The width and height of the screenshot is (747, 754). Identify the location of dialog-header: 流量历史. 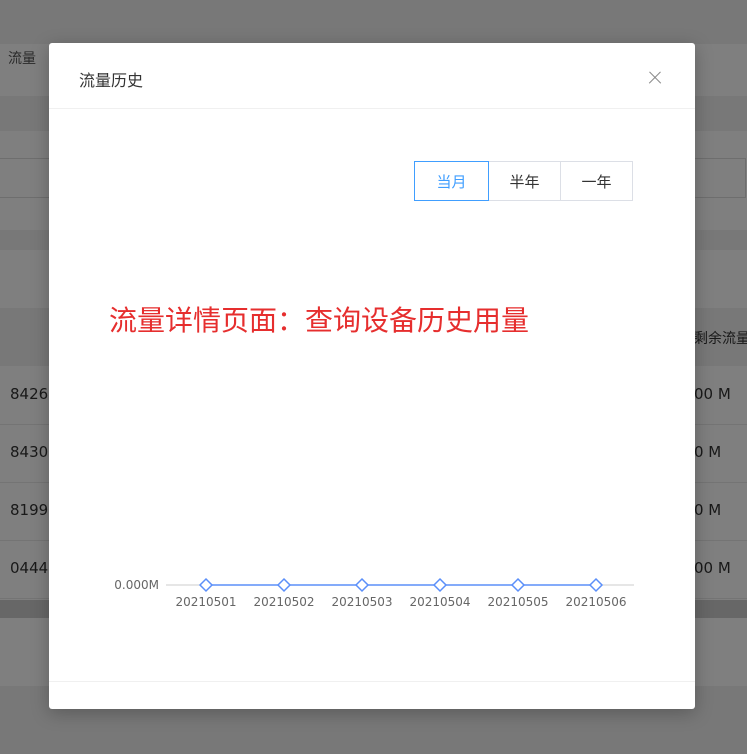
(372, 76).